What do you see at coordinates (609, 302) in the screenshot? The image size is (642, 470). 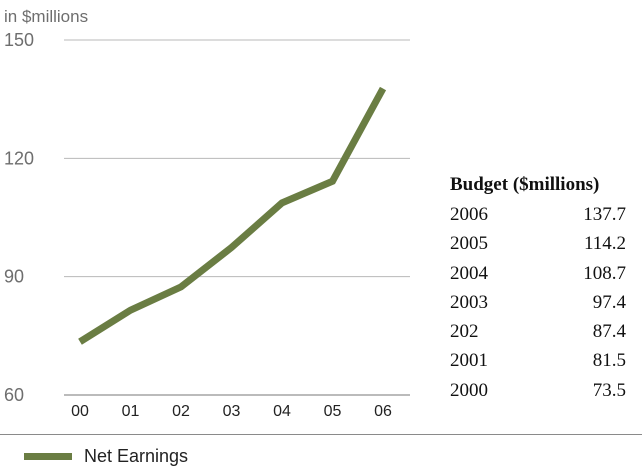 I see `budget-value: 97.4` at bounding box center [609, 302].